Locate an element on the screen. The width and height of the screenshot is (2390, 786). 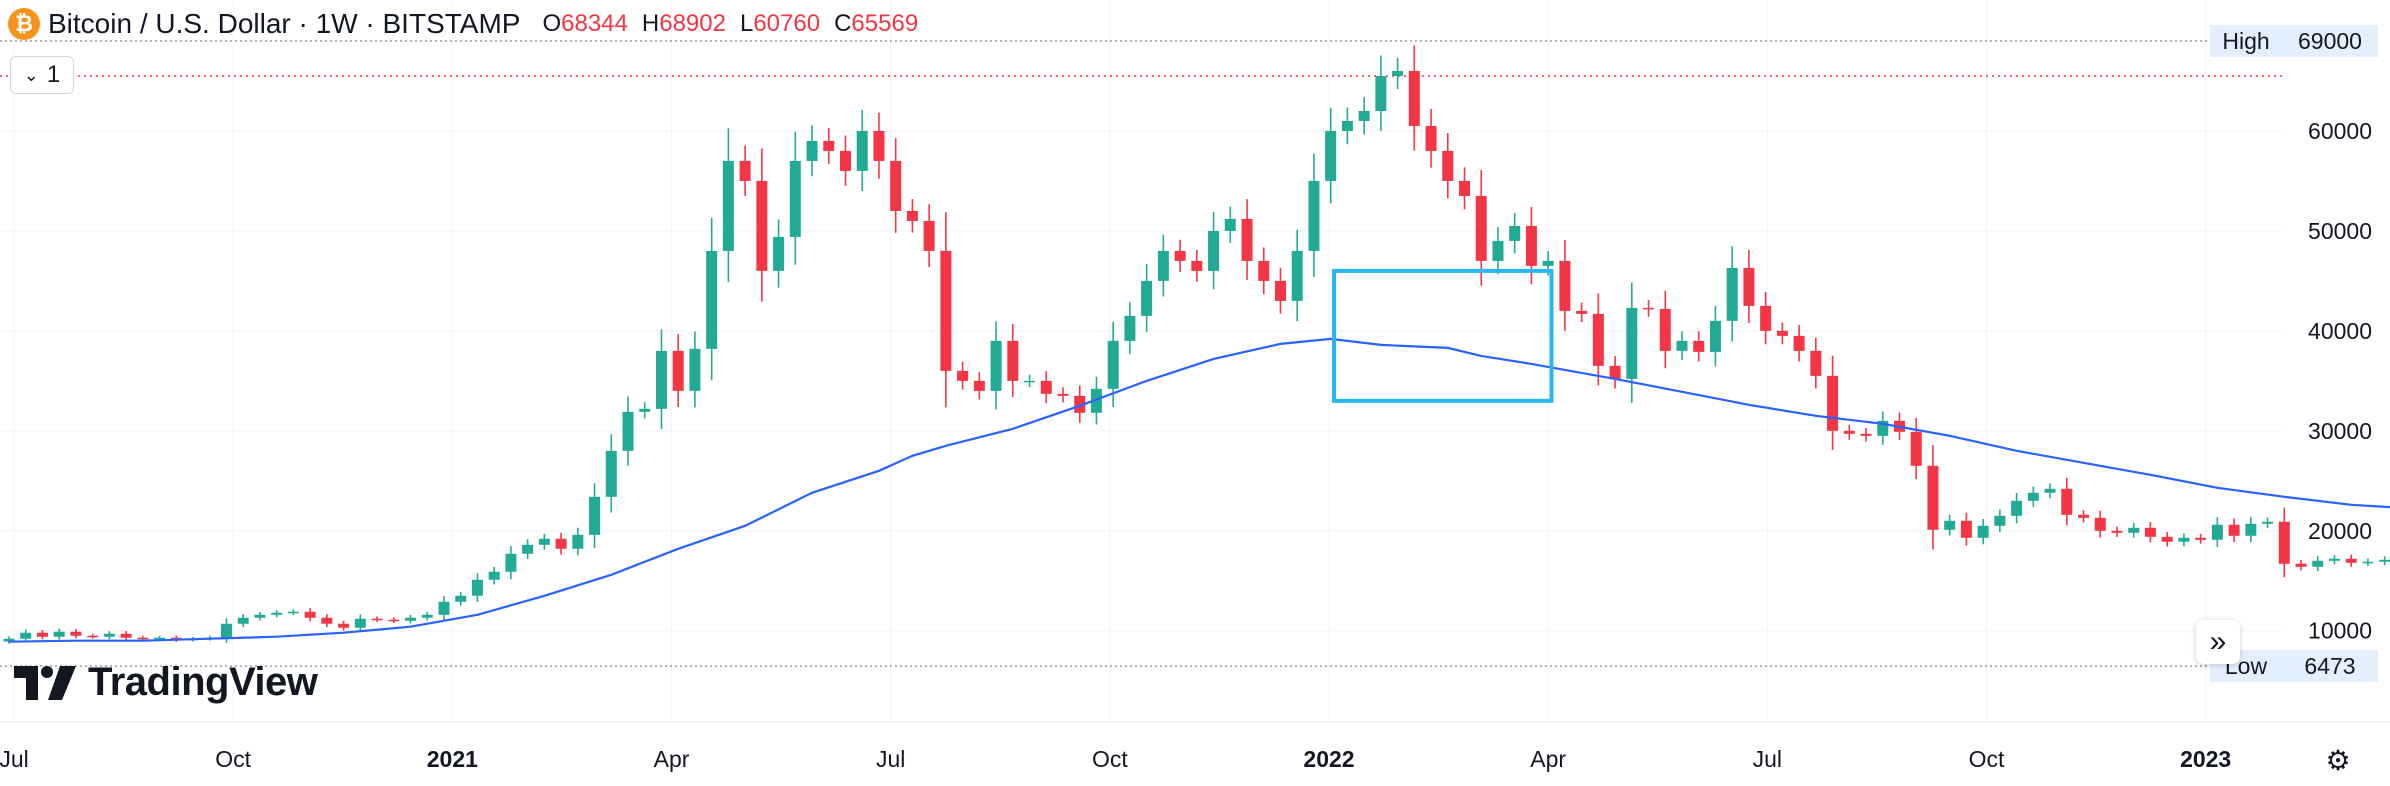
price-tick-label: 20000 is located at coordinates (2340, 531).